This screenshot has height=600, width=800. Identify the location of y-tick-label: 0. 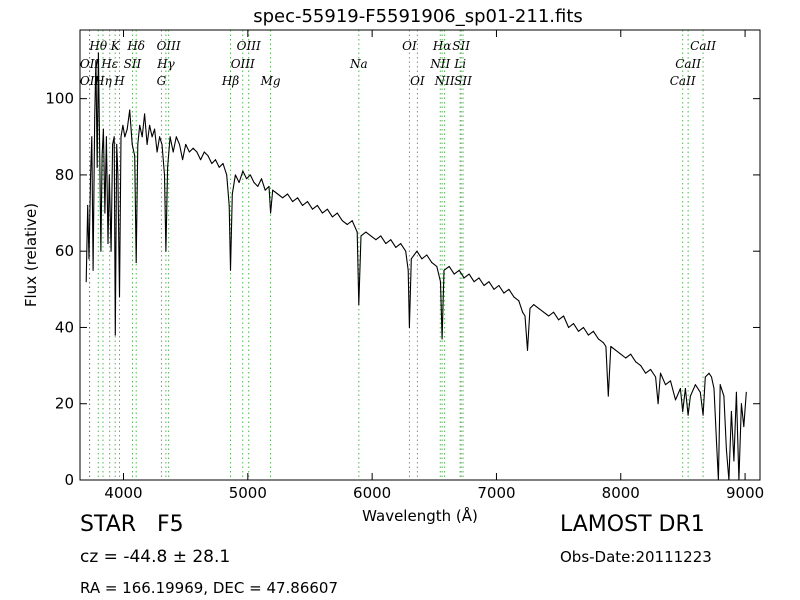
(69, 480).